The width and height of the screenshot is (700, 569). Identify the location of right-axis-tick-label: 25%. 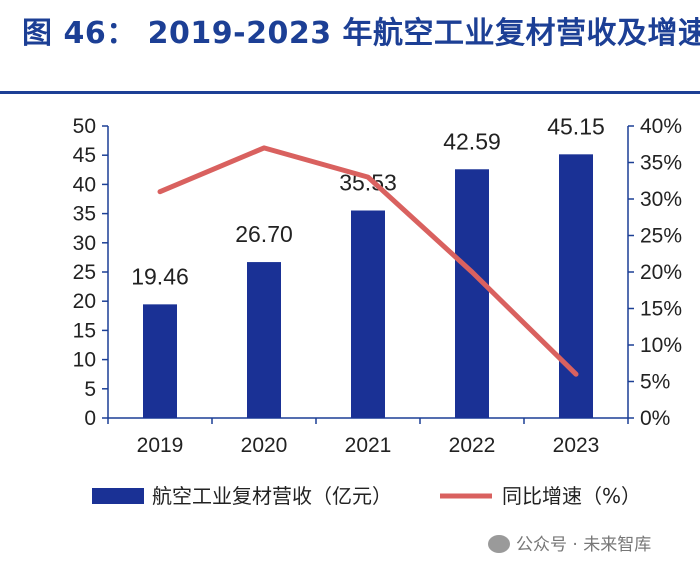
(661, 236).